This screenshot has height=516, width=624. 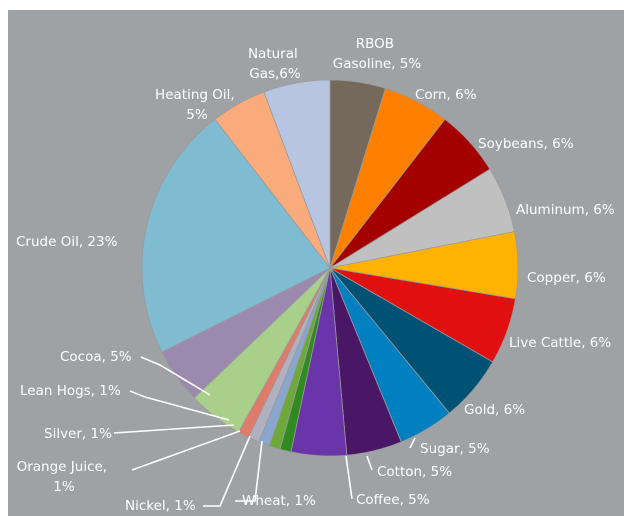 What do you see at coordinates (275, 64) in the screenshot?
I see `label-natural-gas: Natural Gas,6%` at bounding box center [275, 64].